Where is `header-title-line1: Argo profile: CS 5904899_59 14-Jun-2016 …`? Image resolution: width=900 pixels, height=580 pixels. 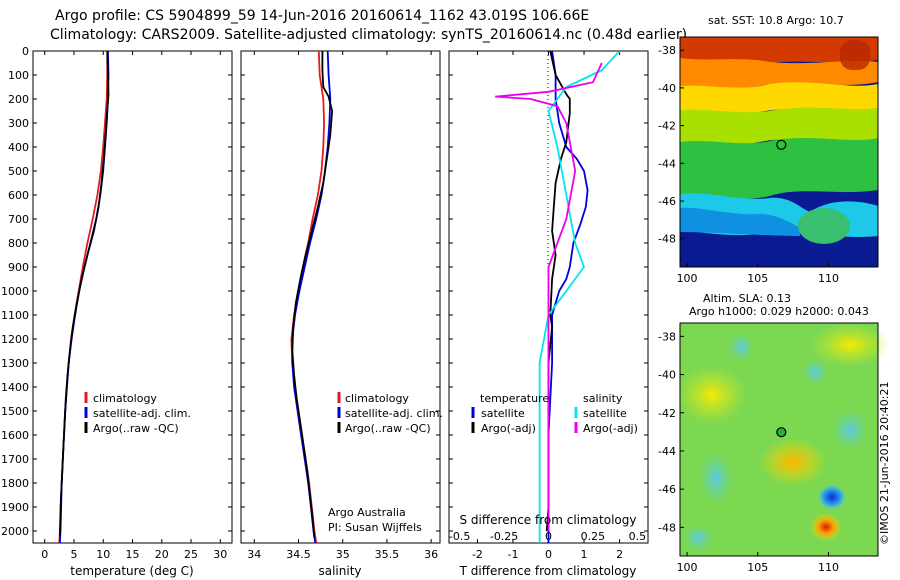 header-title-line1: Argo profile: CS 5904899_59 14-Jun-2016 … is located at coordinates (322, 16).